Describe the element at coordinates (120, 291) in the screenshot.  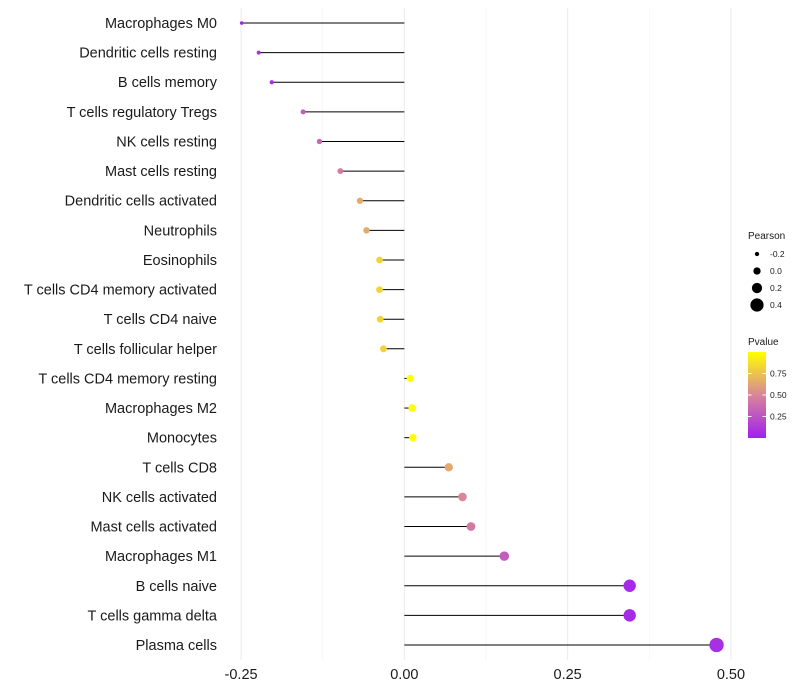
I see `category-label: T cells CD4 memory activated` at that location.